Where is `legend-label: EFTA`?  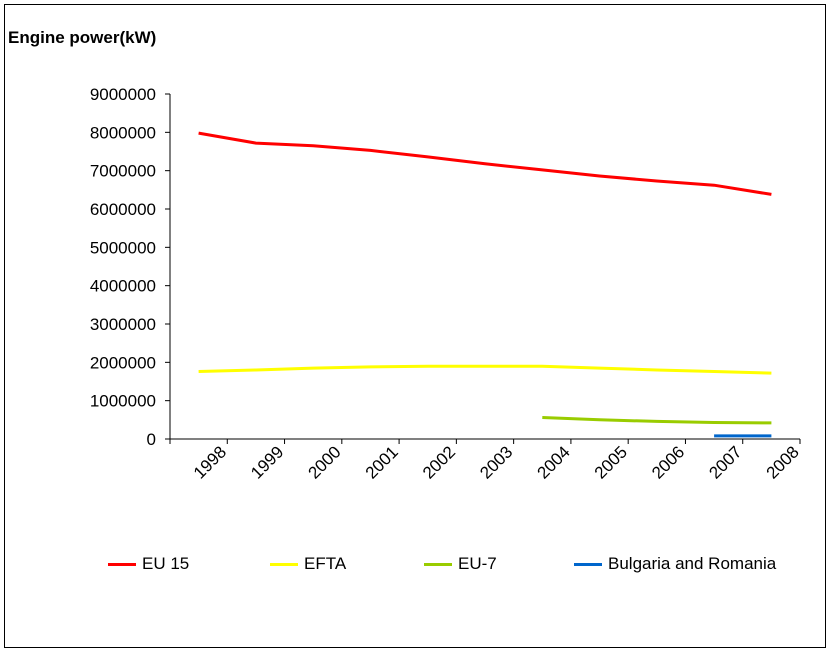 legend-label: EFTA is located at coordinates (325, 563).